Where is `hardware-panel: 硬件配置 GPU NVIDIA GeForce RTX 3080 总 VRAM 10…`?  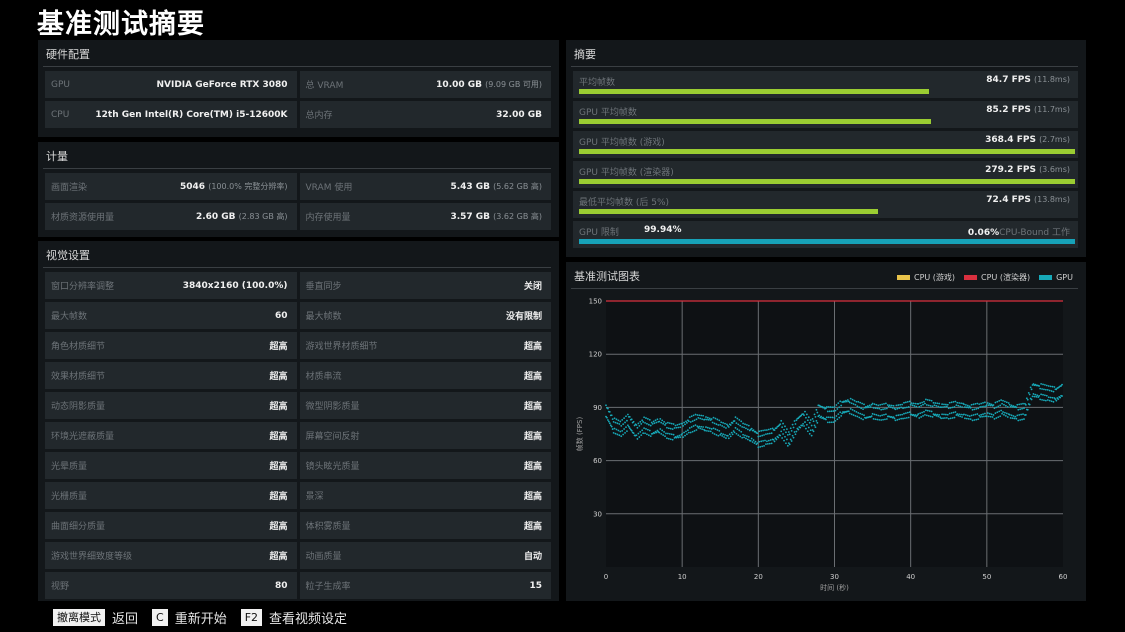 hardware-panel: 硬件配置 GPU NVIDIA GeForce RTX 3080 总 VRAM 10… is located at coordinates (298, 88).